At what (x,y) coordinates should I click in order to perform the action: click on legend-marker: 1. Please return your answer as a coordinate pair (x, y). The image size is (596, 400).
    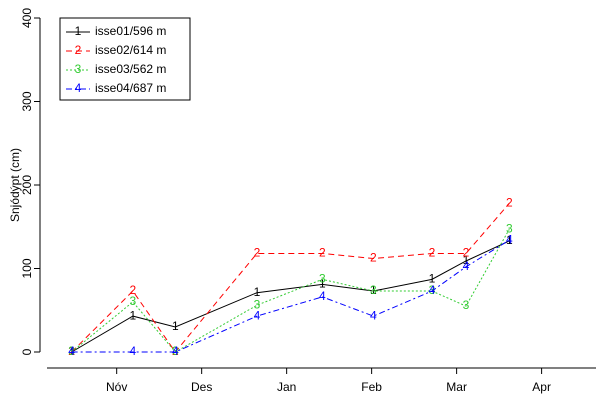
    Looking at the image, I should click on (78, 31).